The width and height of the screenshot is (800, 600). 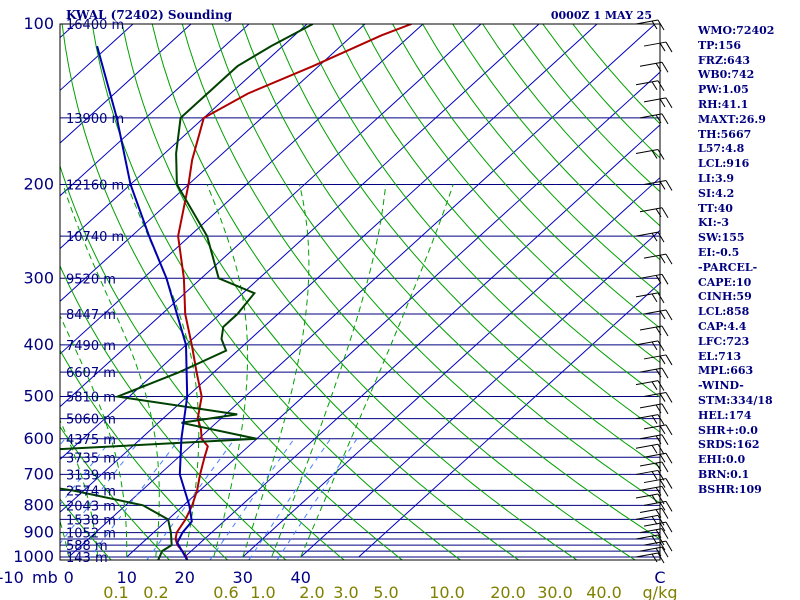 I want to click on pressure-tick-label: 300, so click(x=38, y=277).